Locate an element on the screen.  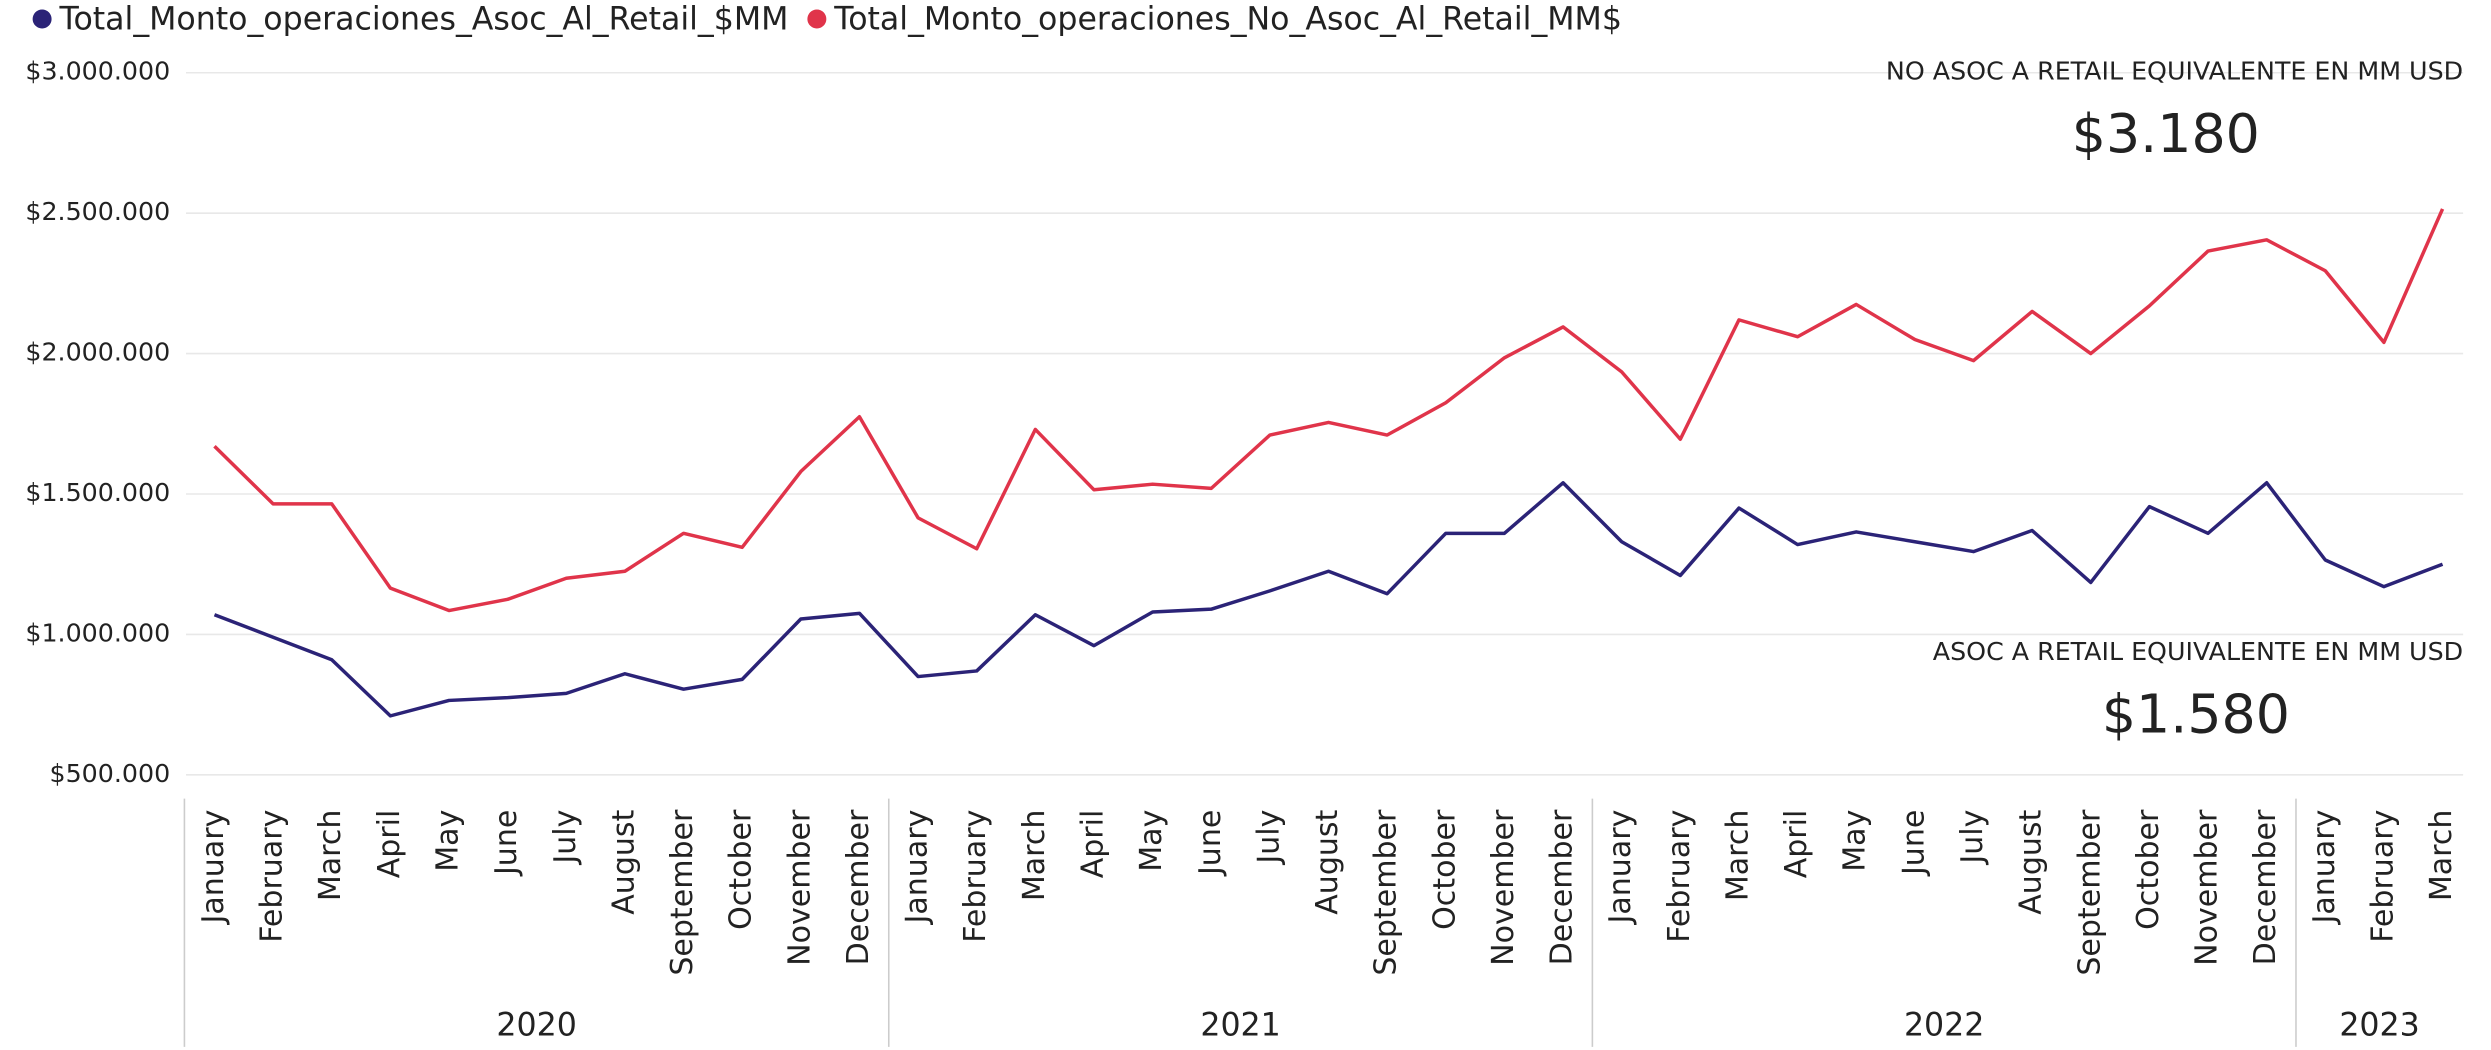
group-label: 2023 is located at coordinates (2379, 1025).